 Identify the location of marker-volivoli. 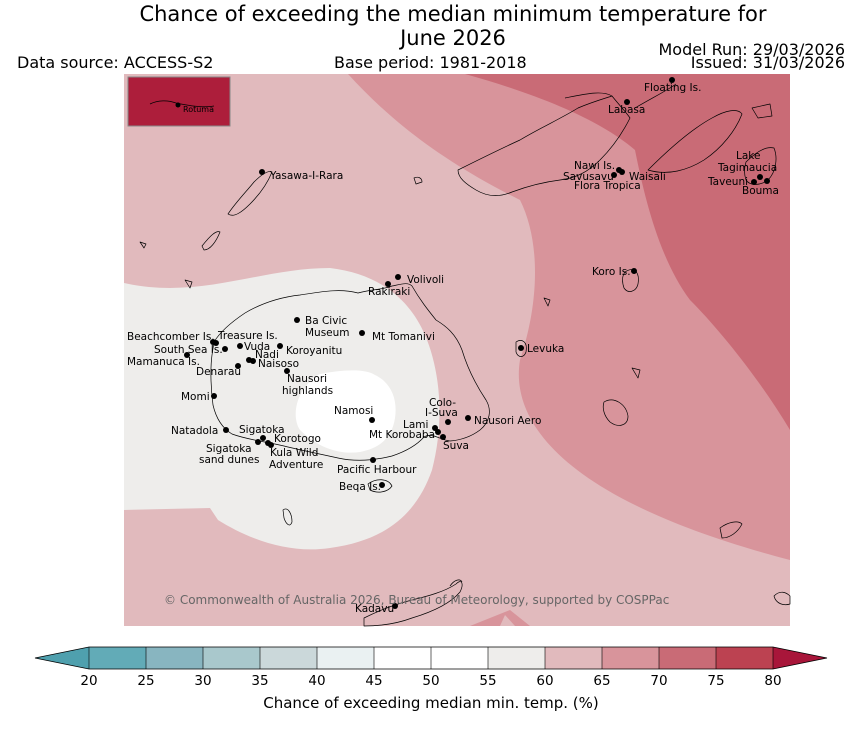
(398, 277).